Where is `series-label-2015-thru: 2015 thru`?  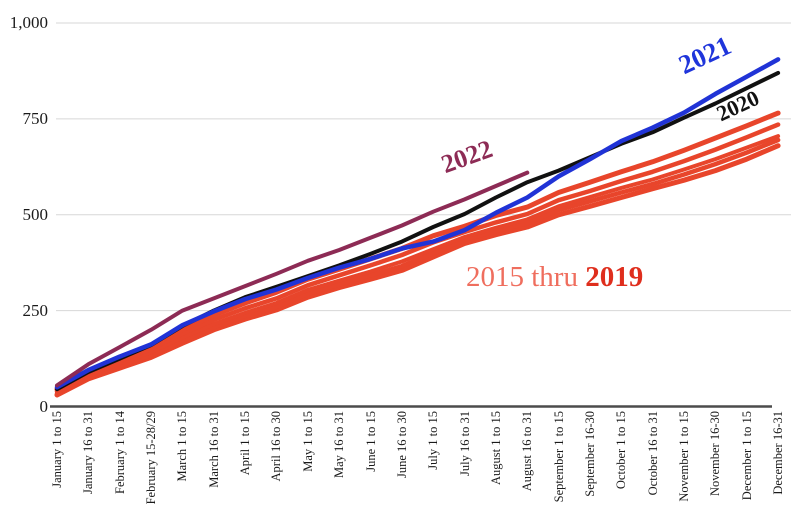
series-label-2015-thru: 2015 thru is located at coordinates (526, 277).